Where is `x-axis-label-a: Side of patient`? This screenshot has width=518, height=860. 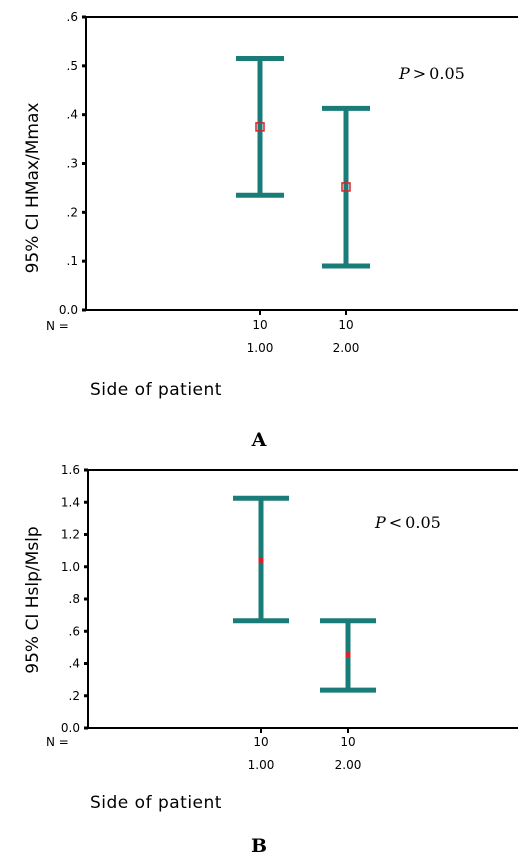 x-axis-label-a: Side of patient is located at coordinates (156, 390).